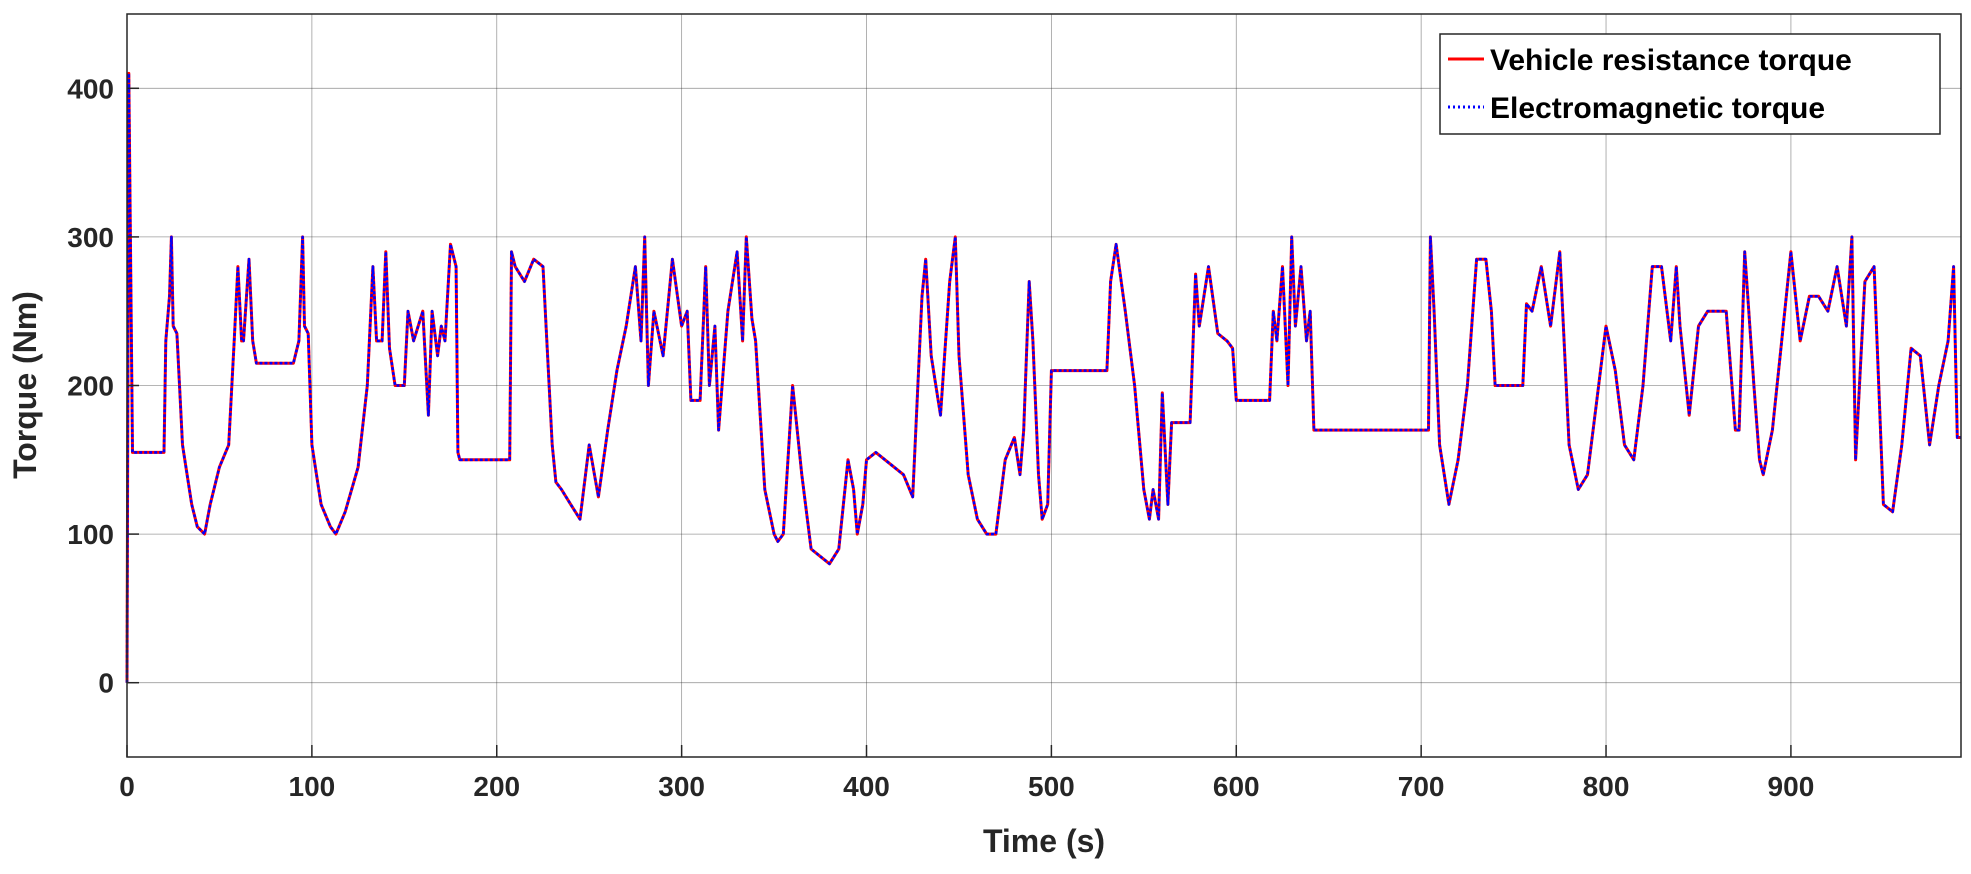  I want to click on y-tick-label: 100, so click(90, 534).